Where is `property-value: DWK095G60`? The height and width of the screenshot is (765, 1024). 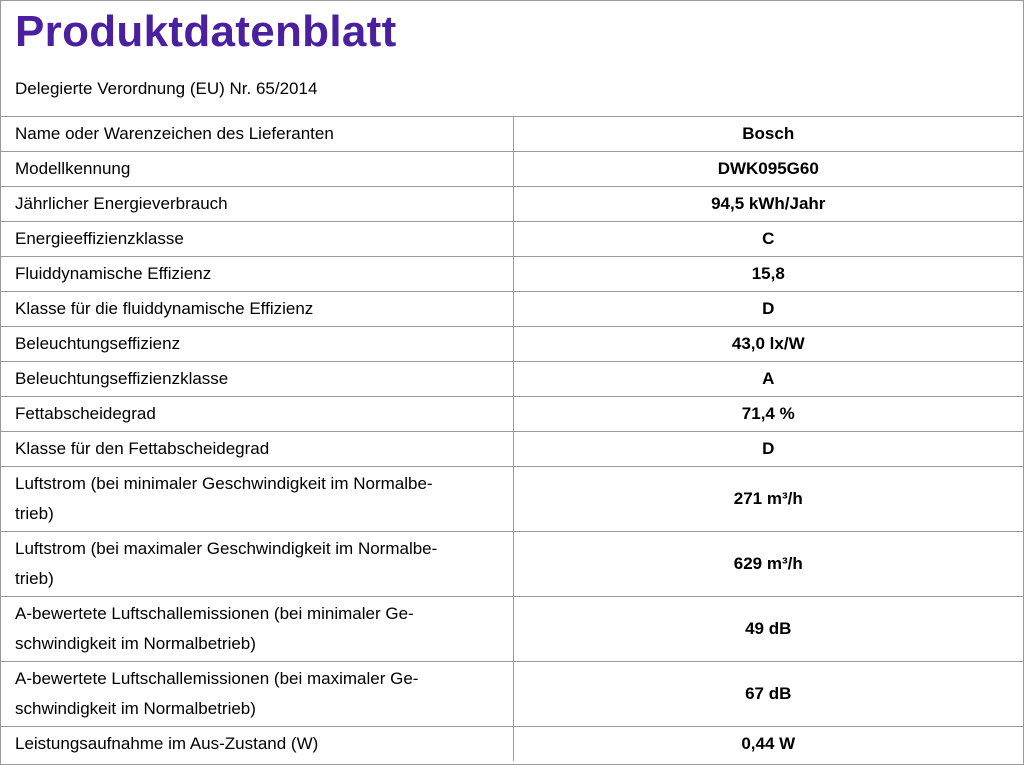 property-value: DWK095G60 is located at coordinates (767, 169).